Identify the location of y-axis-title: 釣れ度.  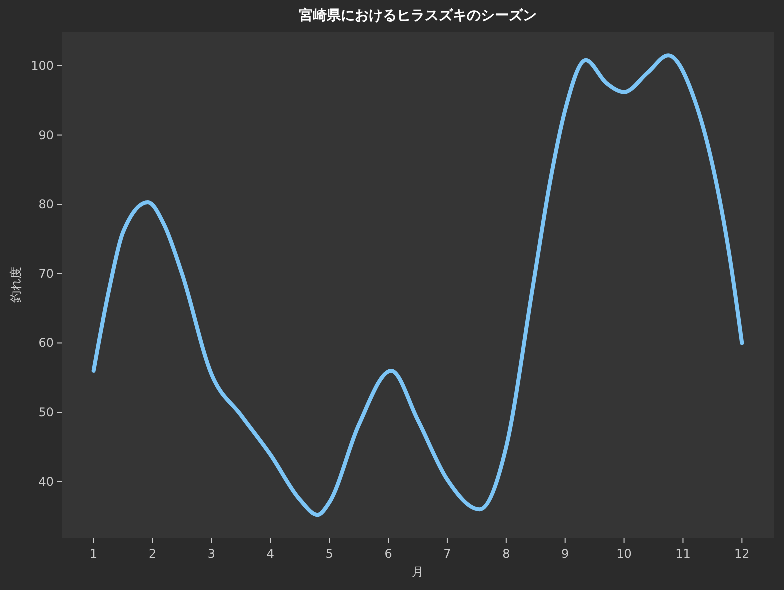
(16, 285).